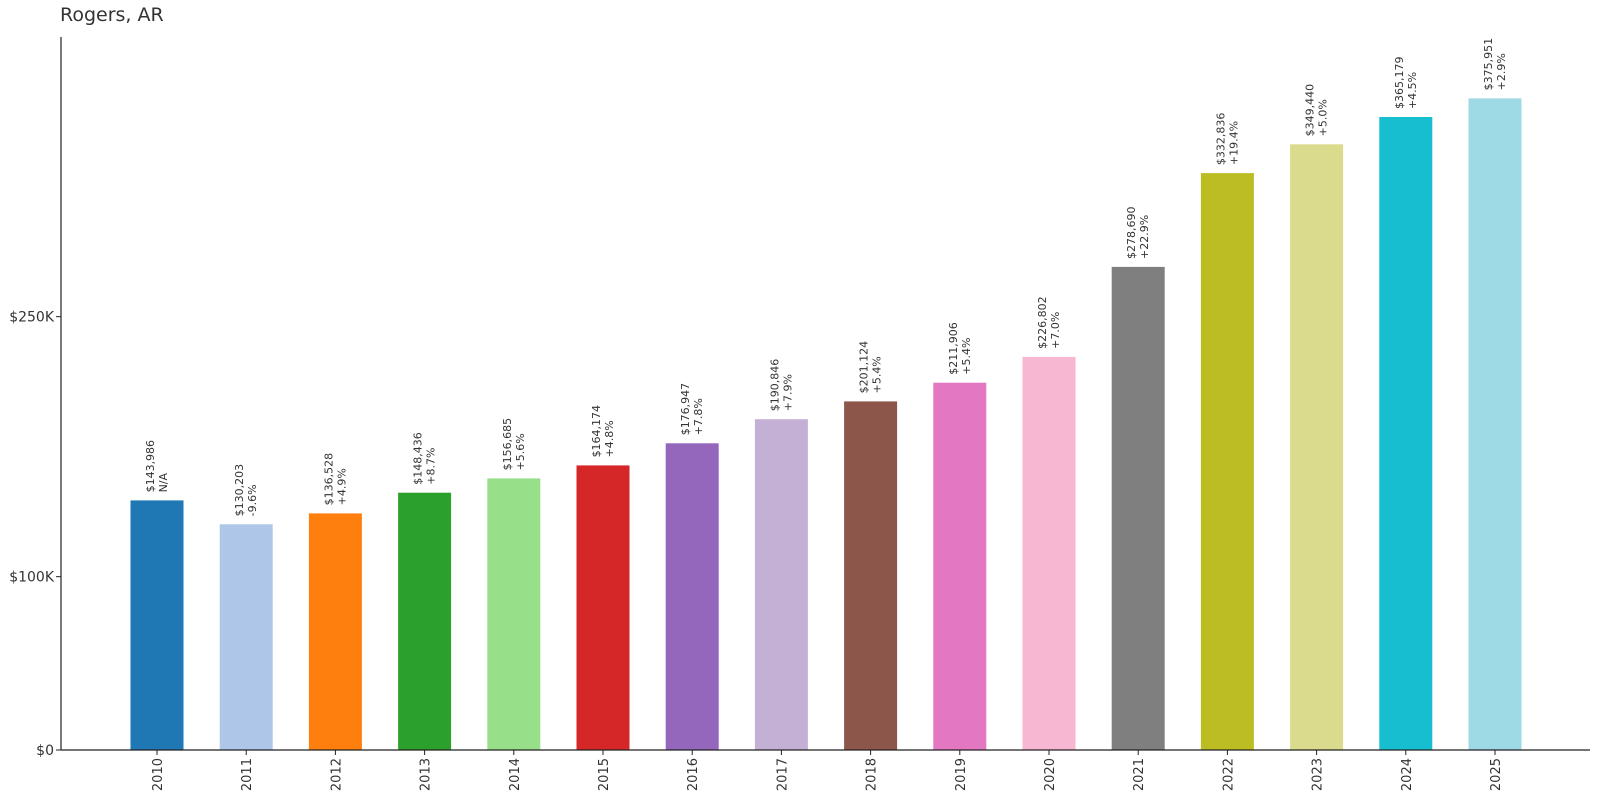 This screenshot has width=1600, height=795. I want to click on value-label-2017: $190,846, so click(774, 385).